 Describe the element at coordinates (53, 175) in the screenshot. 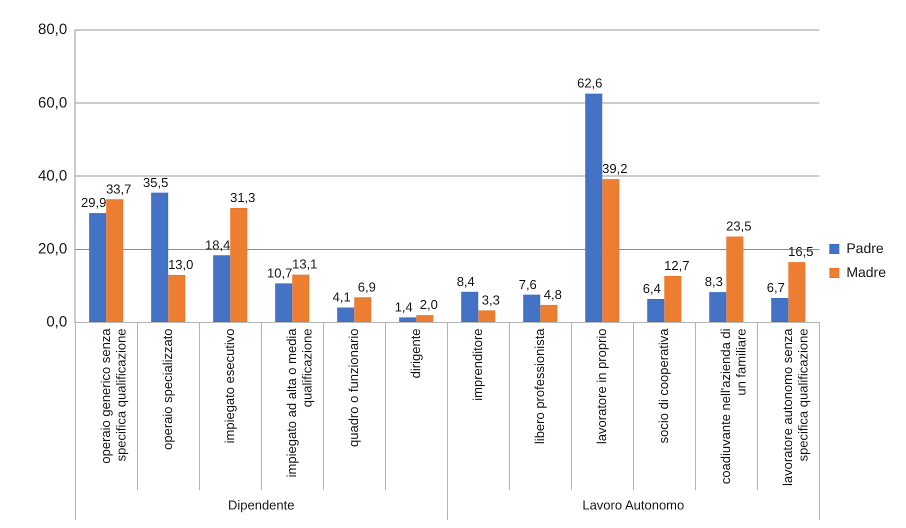

I see `y-tick-label: 40,0` at that location.